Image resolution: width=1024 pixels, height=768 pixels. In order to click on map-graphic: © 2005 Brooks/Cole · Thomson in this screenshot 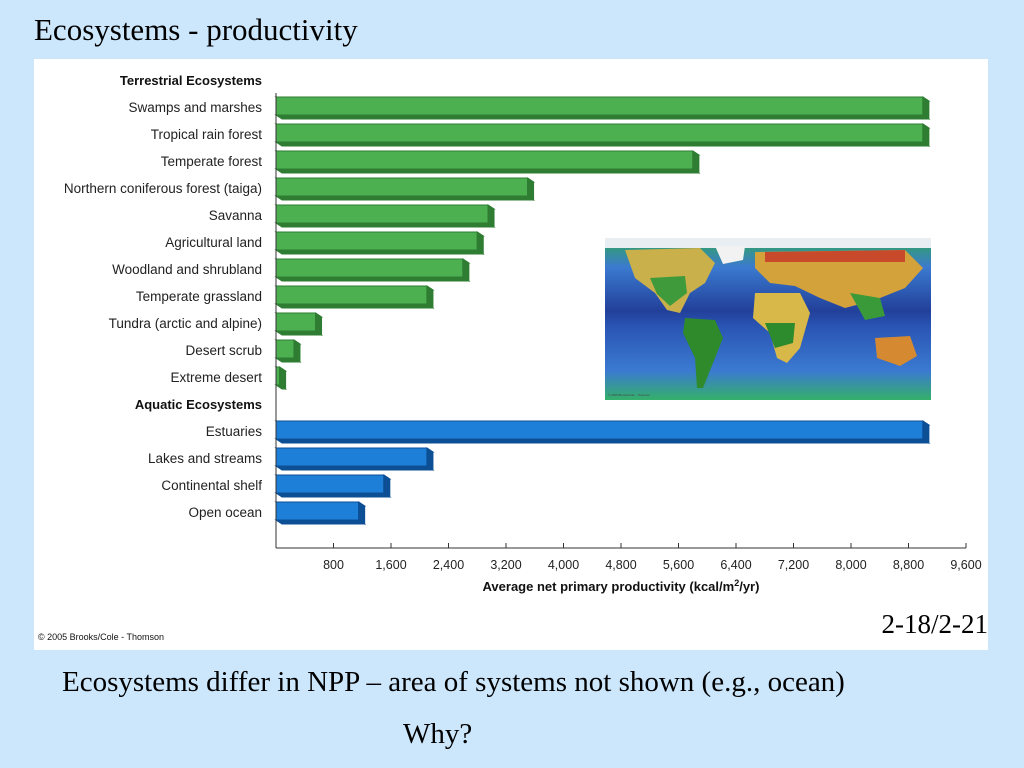, I will do `click(768, 319)`.